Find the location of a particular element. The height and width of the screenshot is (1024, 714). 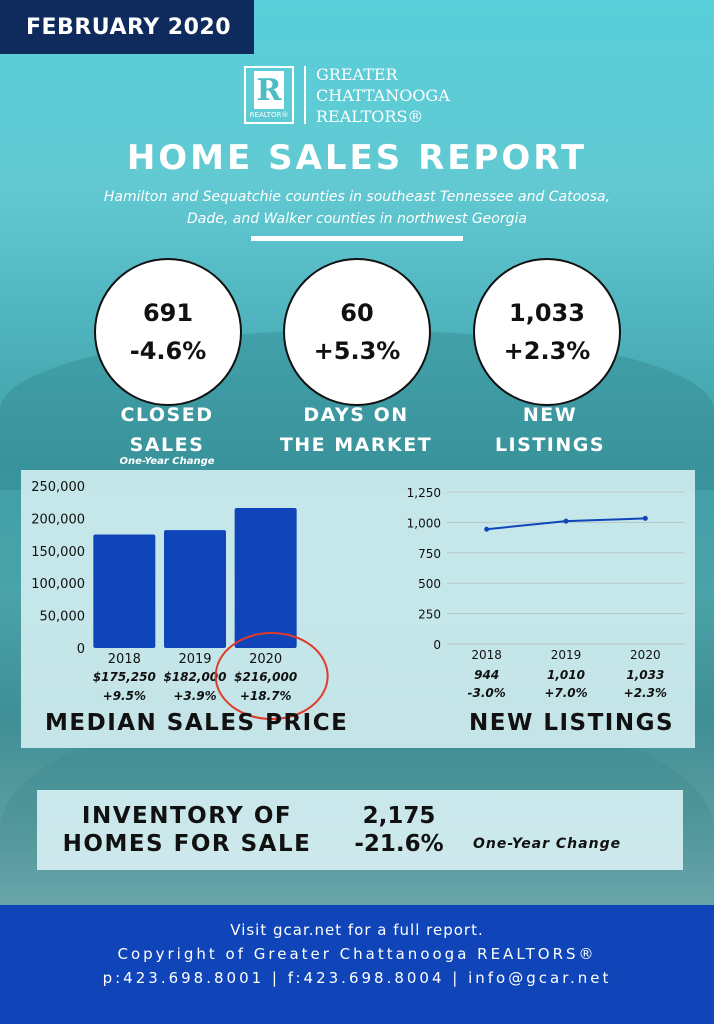

logo-line-3: REALTORS® is located at coordinates (370, 116).